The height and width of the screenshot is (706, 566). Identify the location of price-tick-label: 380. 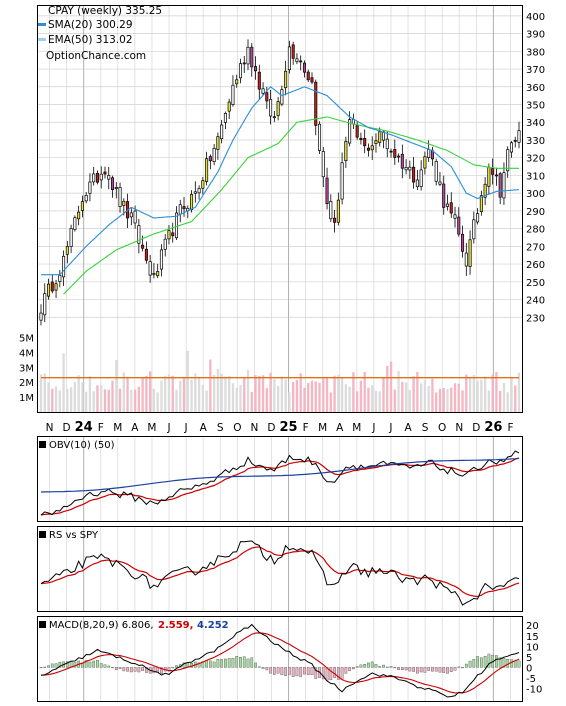
(535, 52).